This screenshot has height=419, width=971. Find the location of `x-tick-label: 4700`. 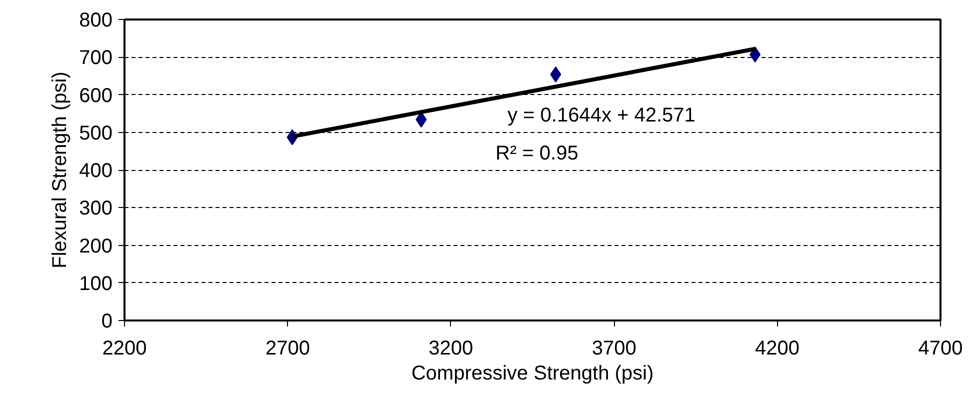

x-tick-label: 4700 is located at coordinates (940, 349).